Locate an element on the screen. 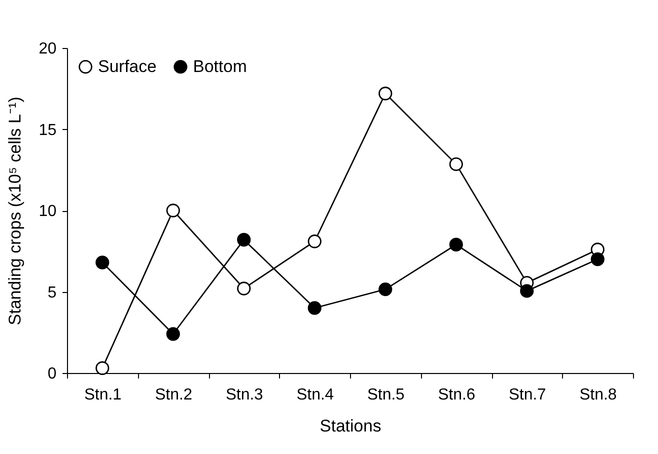 This screenshot has height=454, width=658. y-tick-label: 0 is located at coordinates (52, 374).